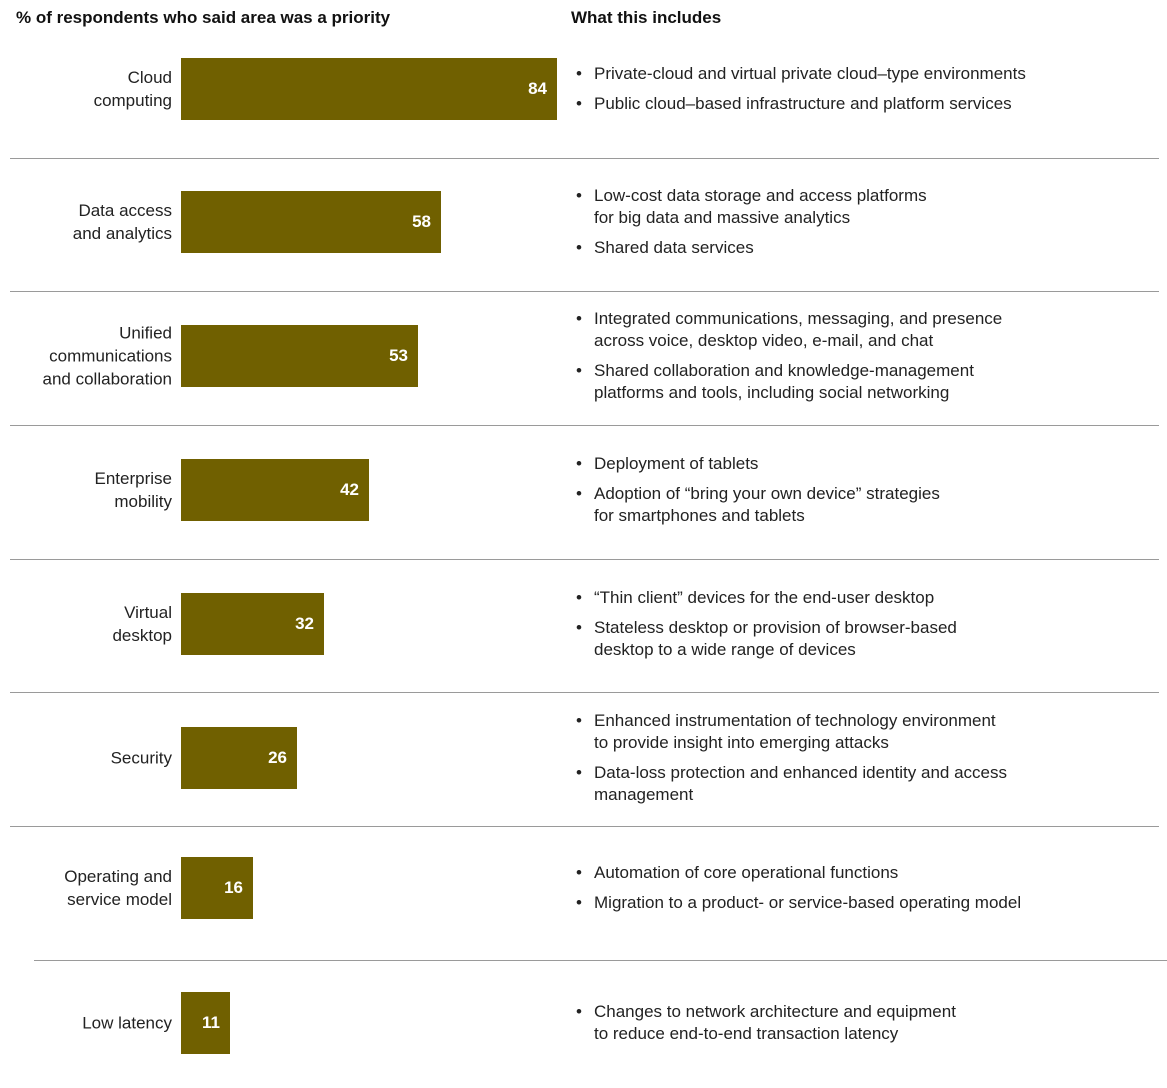  What do you see at coordinates (866, 248) in the screenshot?
I see `description-bullet: Shared data services` at bounding box center [866, 248].